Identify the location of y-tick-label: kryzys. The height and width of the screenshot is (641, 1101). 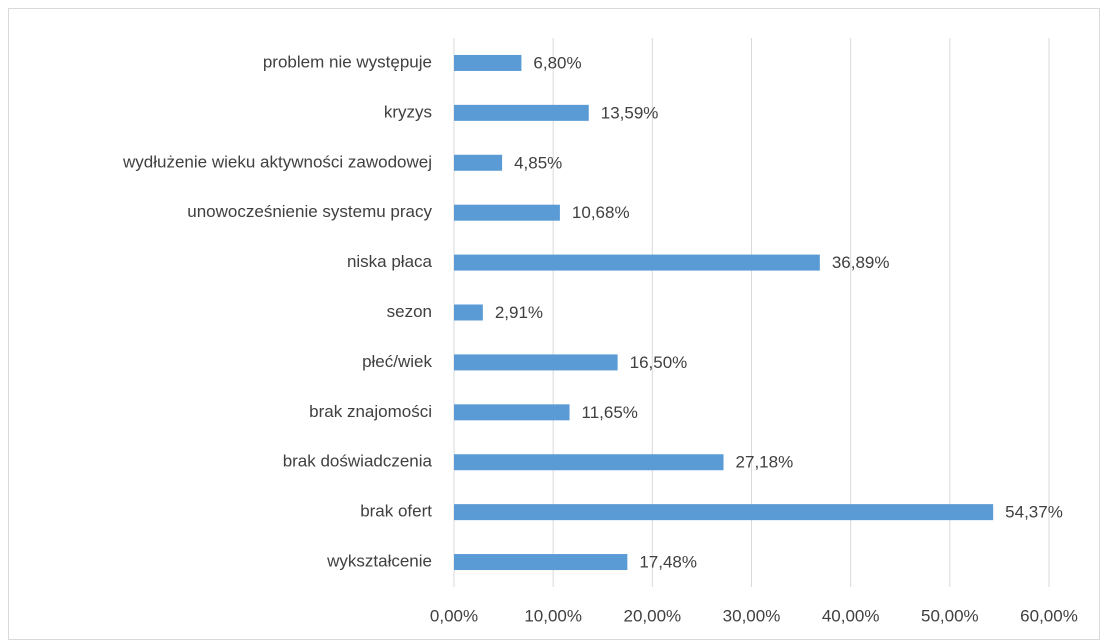
(408, 111).